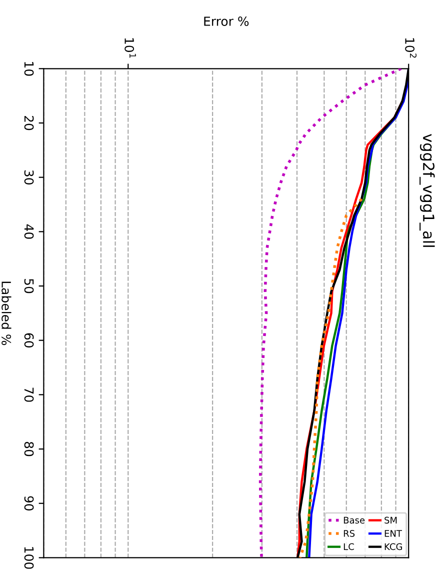 This screenshot has width=437, height=572. What do you see at coordinates (29, 503) in the screenshot?
I see `y-tick-label: 90` at bounding box center [29, 503].